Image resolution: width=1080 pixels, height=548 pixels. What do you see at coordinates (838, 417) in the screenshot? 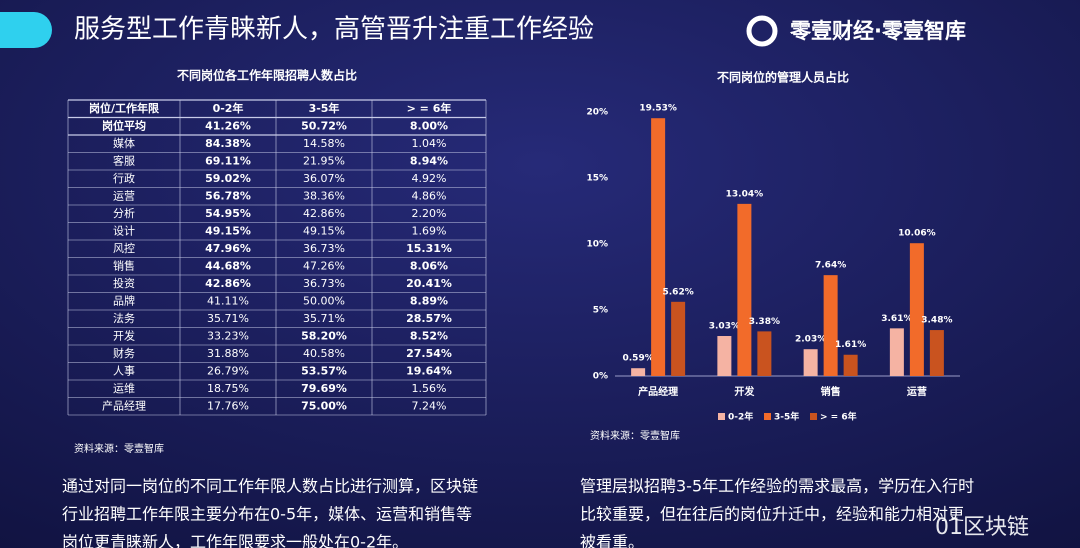
I see `legend-label: > = 6年` at bounding box center [838, 417].